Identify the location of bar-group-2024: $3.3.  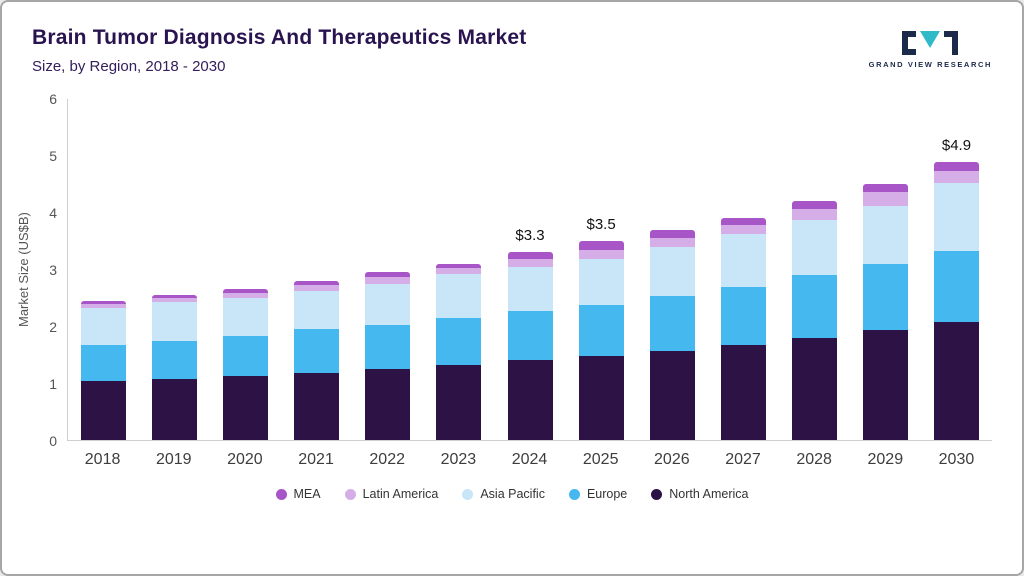
(529, 269).